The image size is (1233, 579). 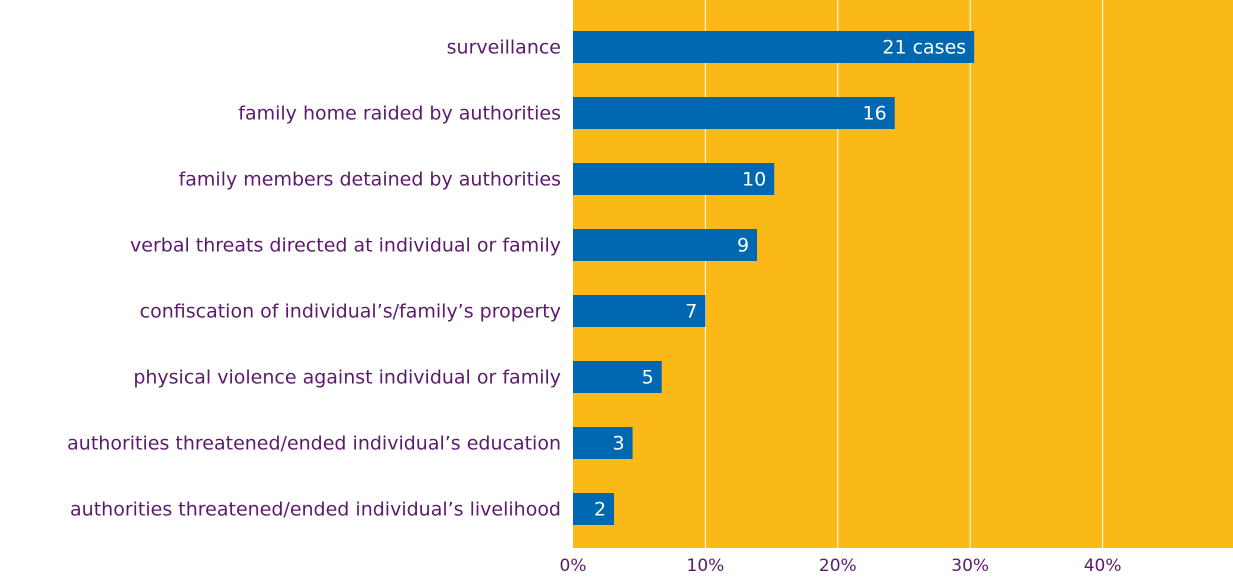 What do you see at coordinates (970, 566) in the screenshot?
I see `x-tick-label: 30%` at bounding box center [970, 566].